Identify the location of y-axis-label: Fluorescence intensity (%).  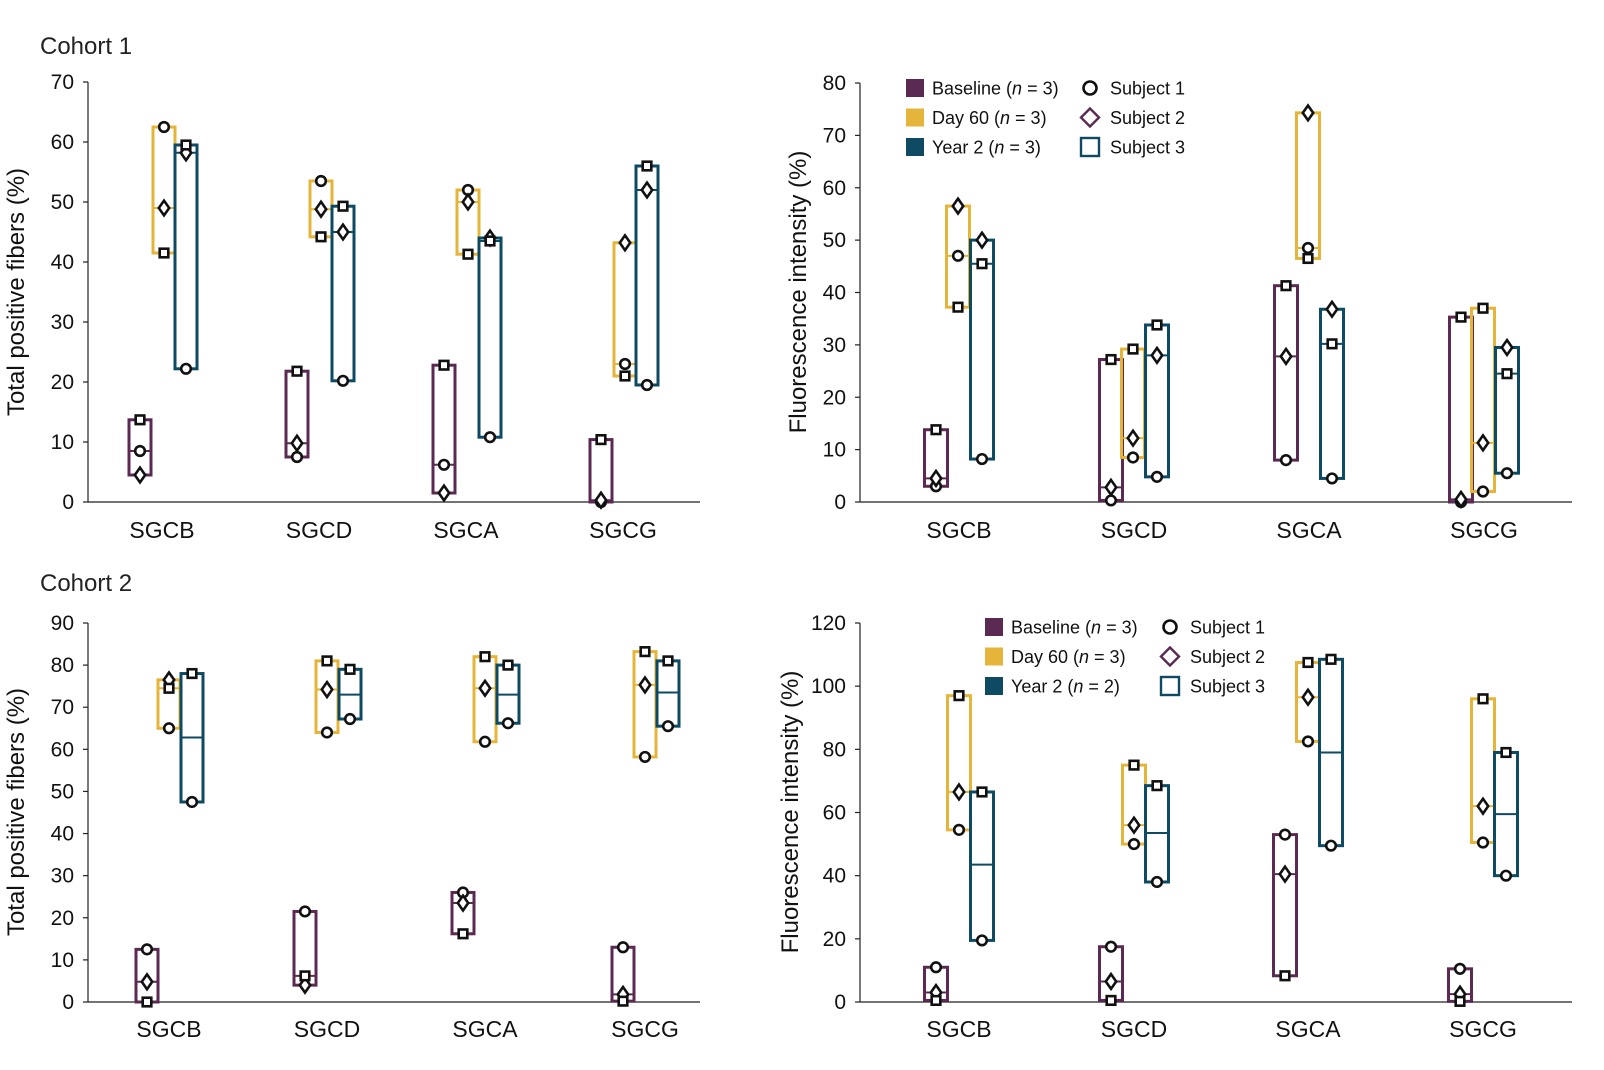
(798, 292).